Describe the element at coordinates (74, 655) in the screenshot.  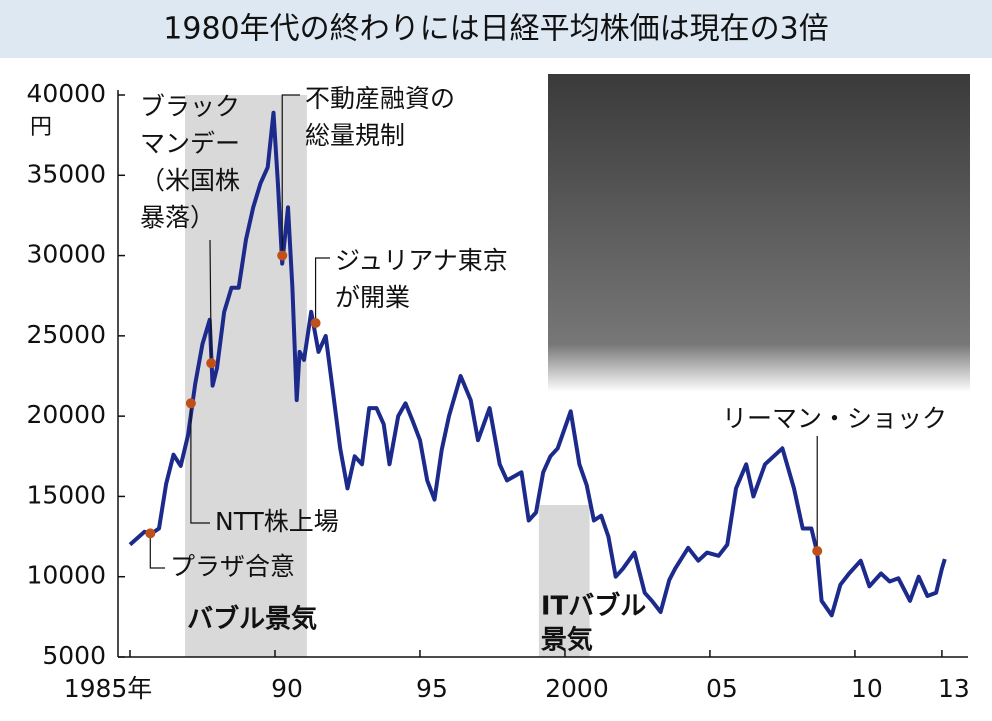
I see `y-tick-label: 5000` at that location.